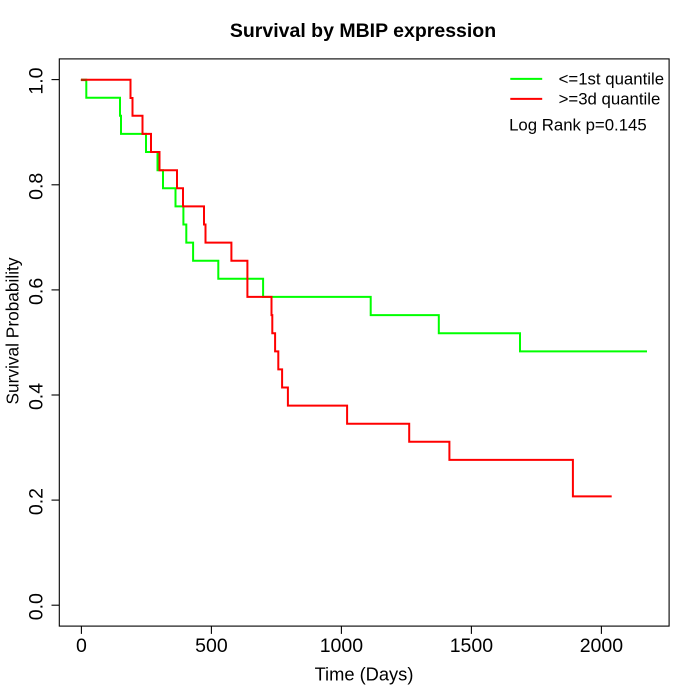  I want to click on svg-text: Log Rank p=0.145, so click(578, 124).